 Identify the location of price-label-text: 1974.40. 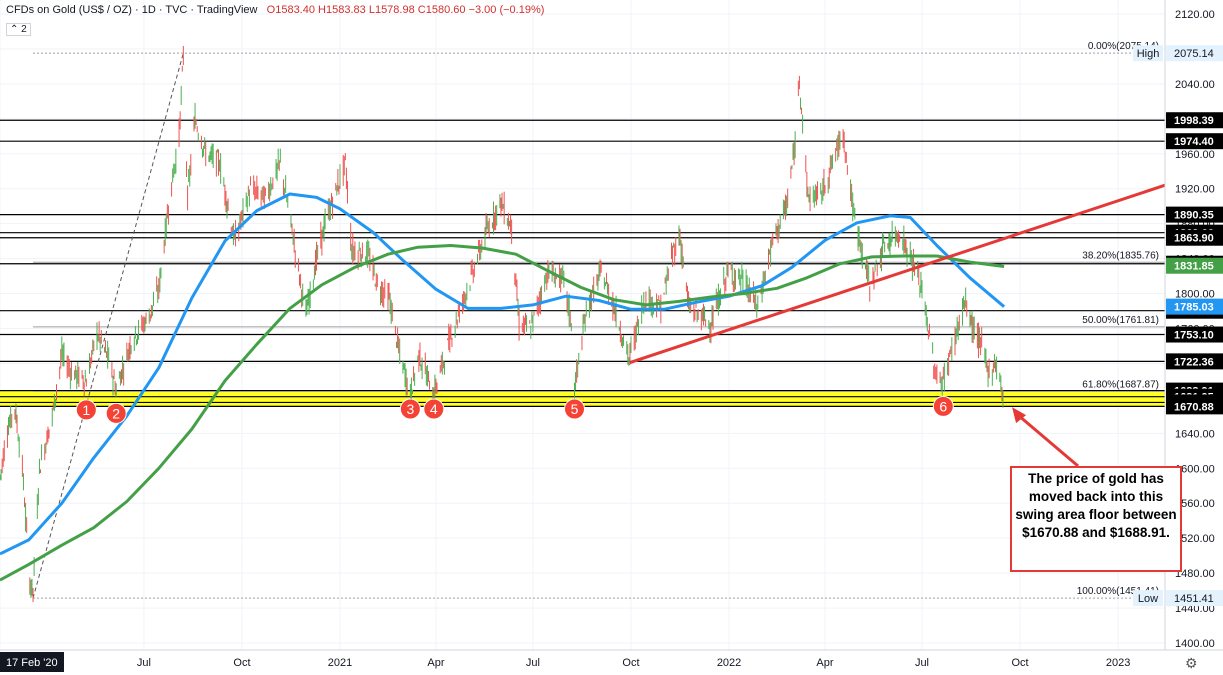
(1194, 142).